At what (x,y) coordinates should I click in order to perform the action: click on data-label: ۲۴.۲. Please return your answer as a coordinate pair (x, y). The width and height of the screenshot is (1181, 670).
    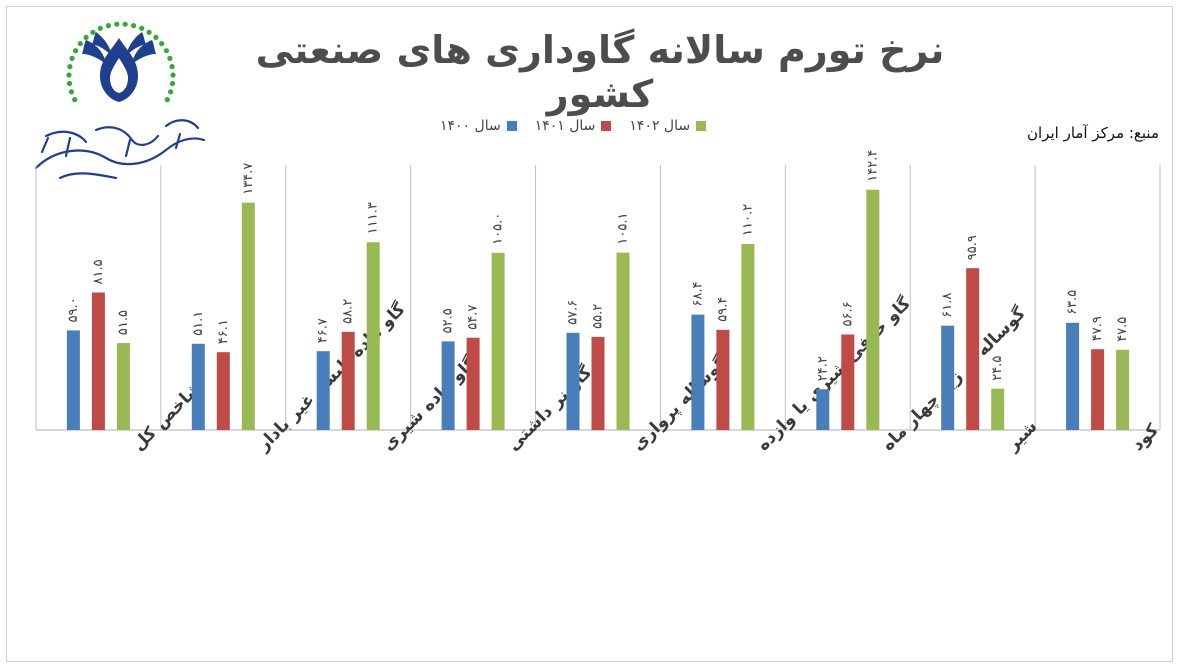
    Looking at the image, I should click on (822, 368).